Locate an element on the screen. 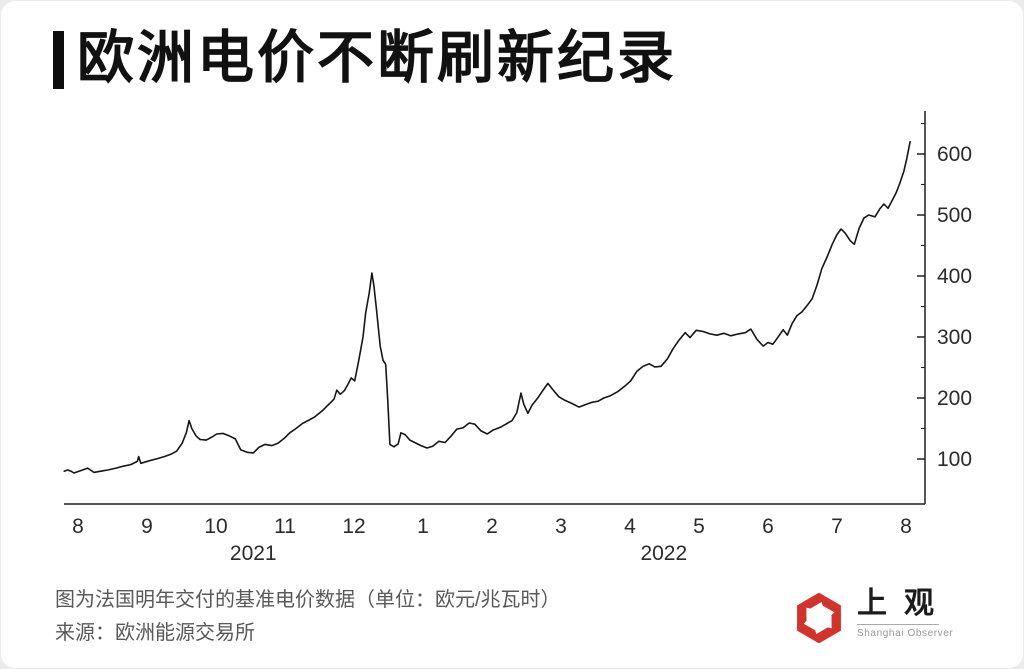  caption-line-1: 图为法国明年交付的基准电价数据（单位：欧元/兆瓦时） is located at coordinates (308, 600).